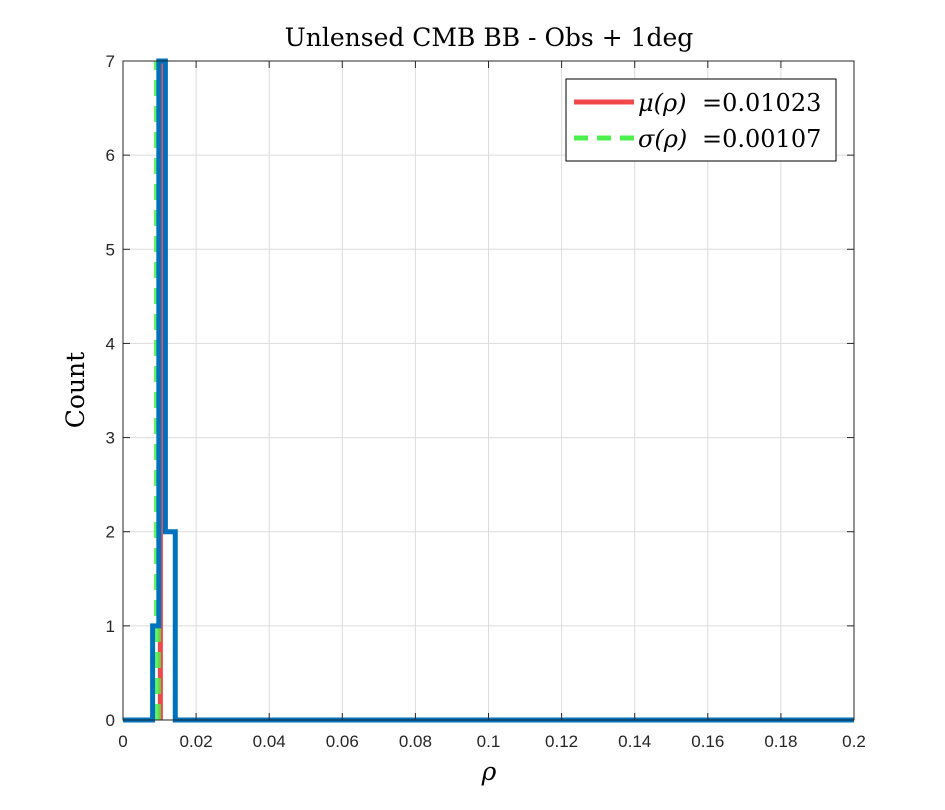 The image size is (945, 810). What do you see at coordinates (110, 343) in the screenshot?
I see `y-tick-label: 4` at bounding box center [110, 343].